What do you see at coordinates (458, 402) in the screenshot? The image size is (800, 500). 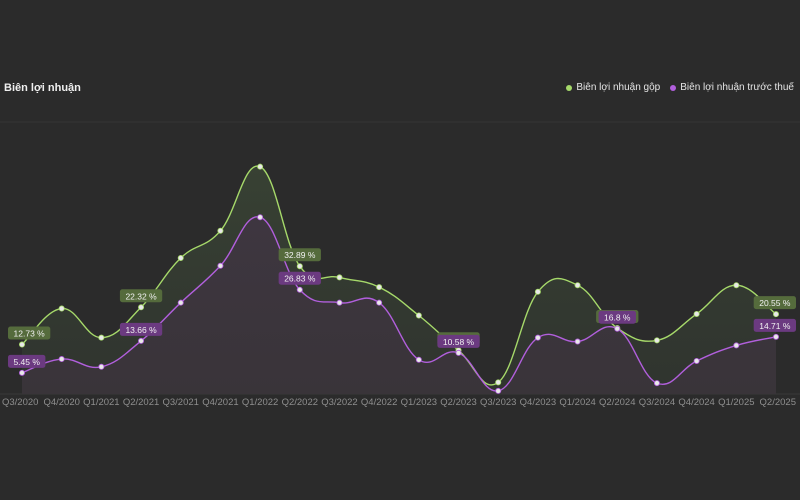 I see `x-tick-label: Q2/2023` at bounding box center [458, 402].